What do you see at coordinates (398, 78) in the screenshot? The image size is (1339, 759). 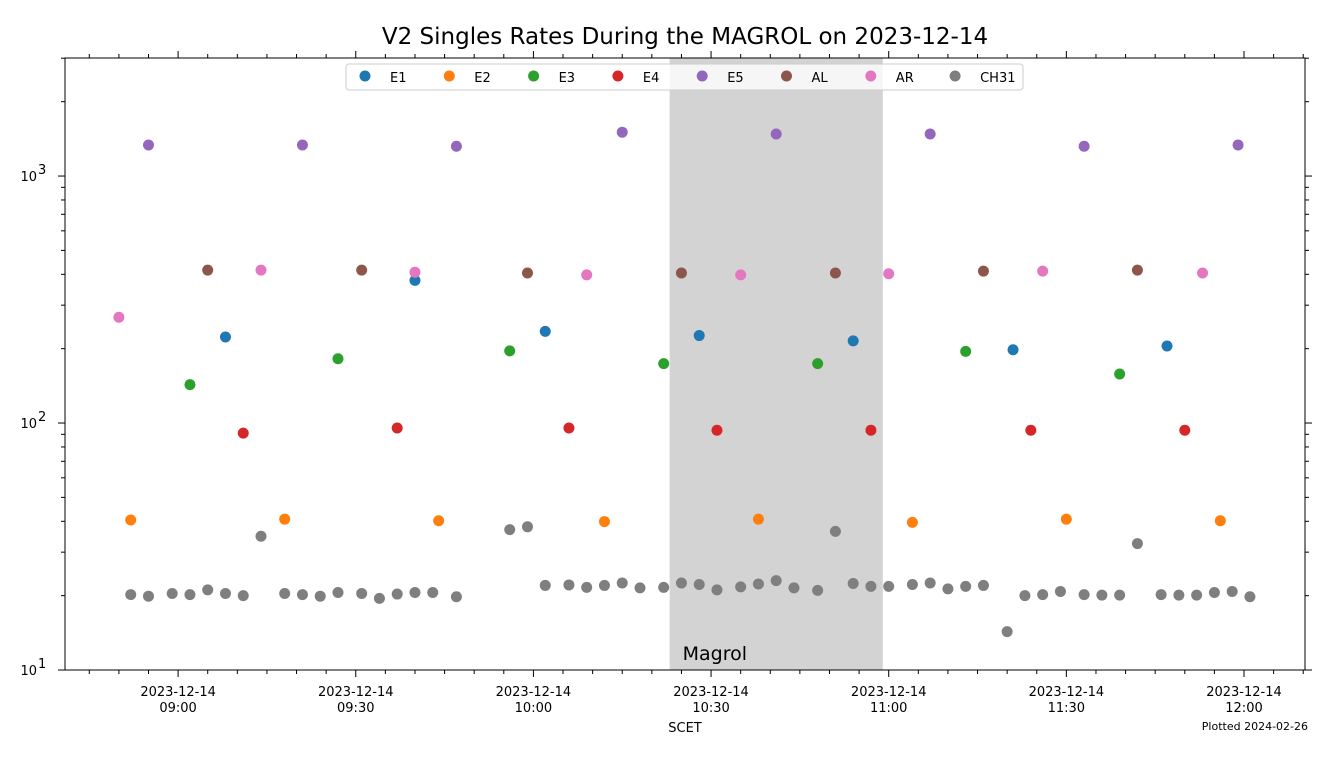 I see `legend-label-e1: E1` at bounding box center [398, 78].